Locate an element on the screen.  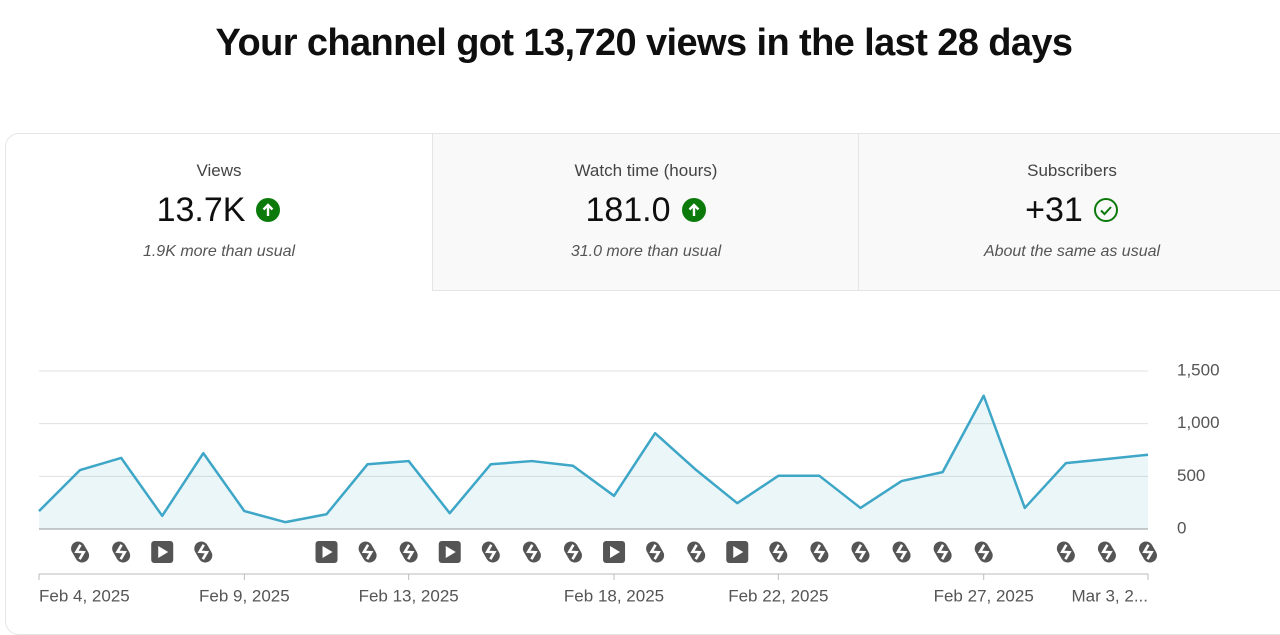
x-tick-label: Feb 18, 2025 is located at coordinates (614, 595).